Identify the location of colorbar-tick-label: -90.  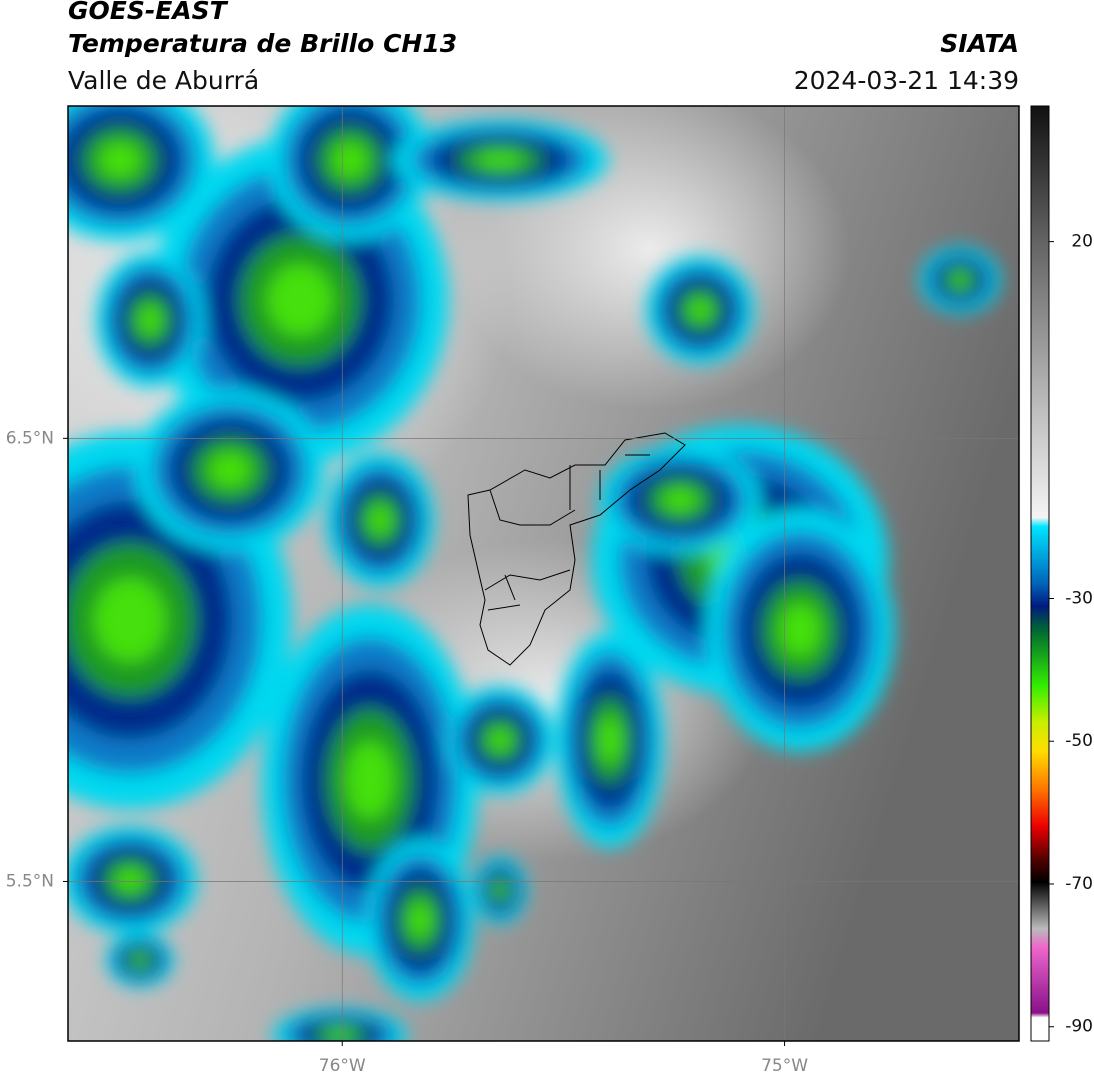
(1079, 1027).